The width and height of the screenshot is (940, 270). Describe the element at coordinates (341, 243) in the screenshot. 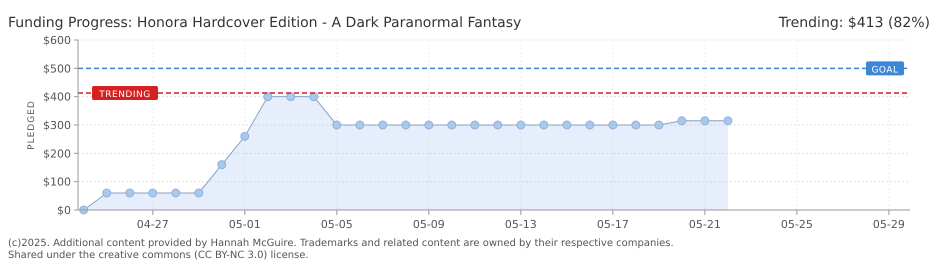

I see `text: (c)2025. Additional content provided by Hannah McGuire. Trademarks and related content are owned by their respective companies.` at that location.